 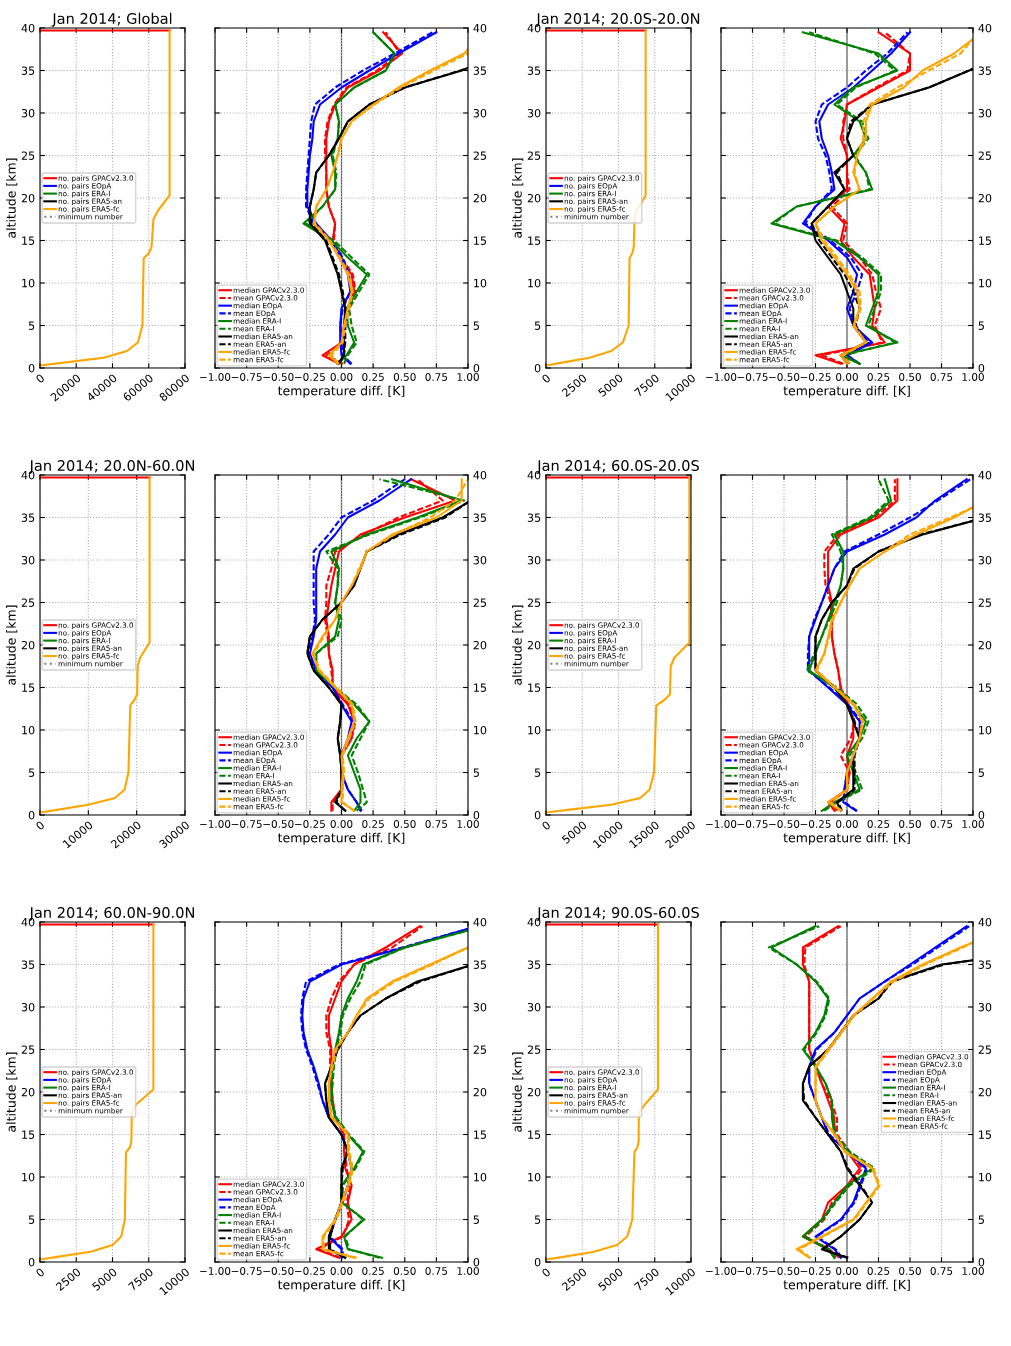 I want to click on chart-title: Jan 2014; Global, so click(x=111, y=19).